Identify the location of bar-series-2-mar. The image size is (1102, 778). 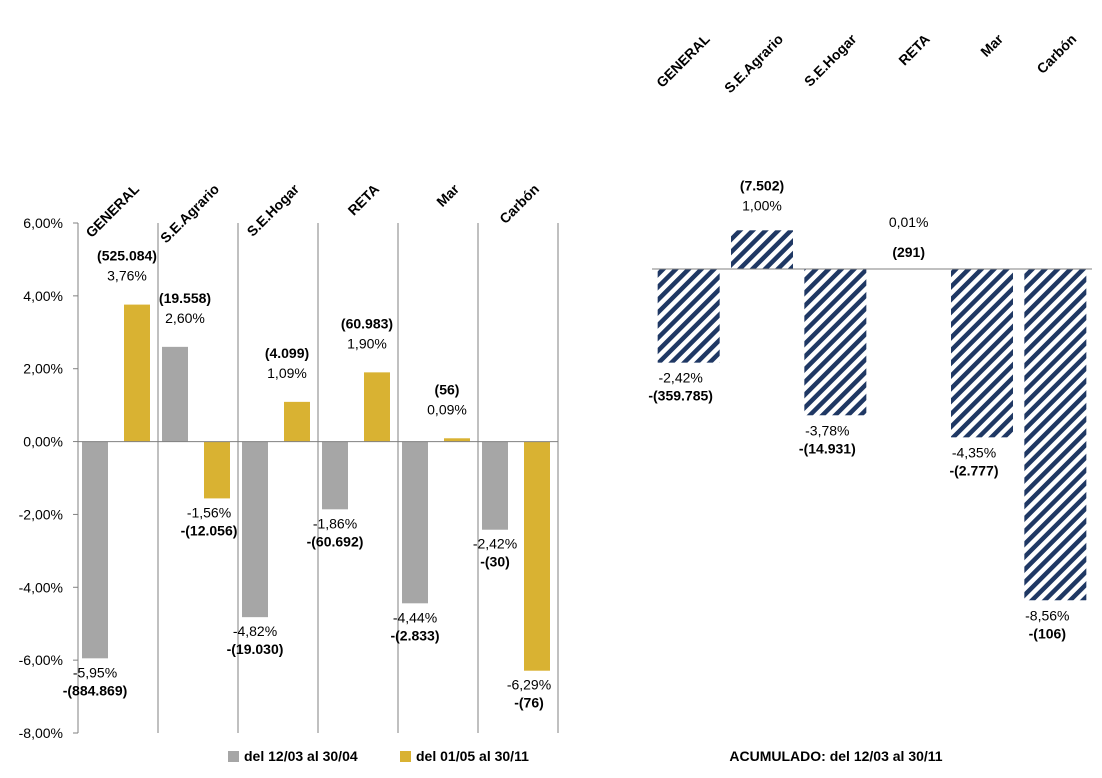
(457, 440).